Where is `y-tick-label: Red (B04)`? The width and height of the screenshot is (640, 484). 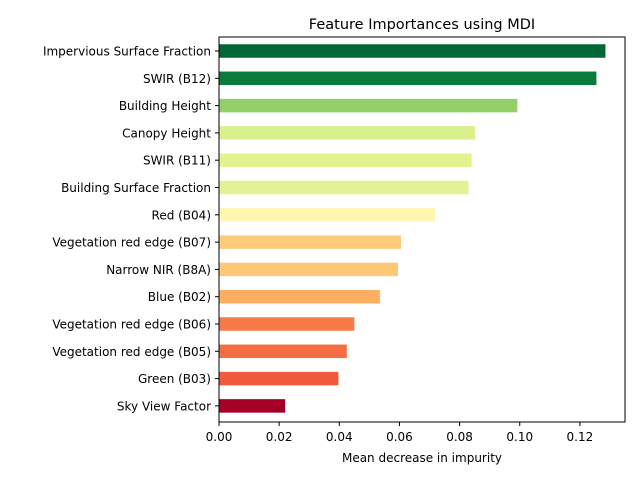
y-tick-label: Red (B04) is located at coordinates (181, 215).